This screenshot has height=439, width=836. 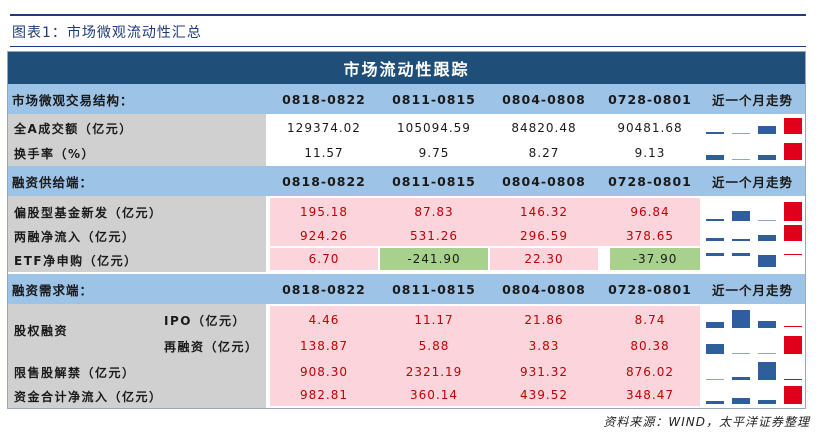 I want to click on row-label-margin-inflow: 两融净流入（亿元）, so click(x=75, y=236).